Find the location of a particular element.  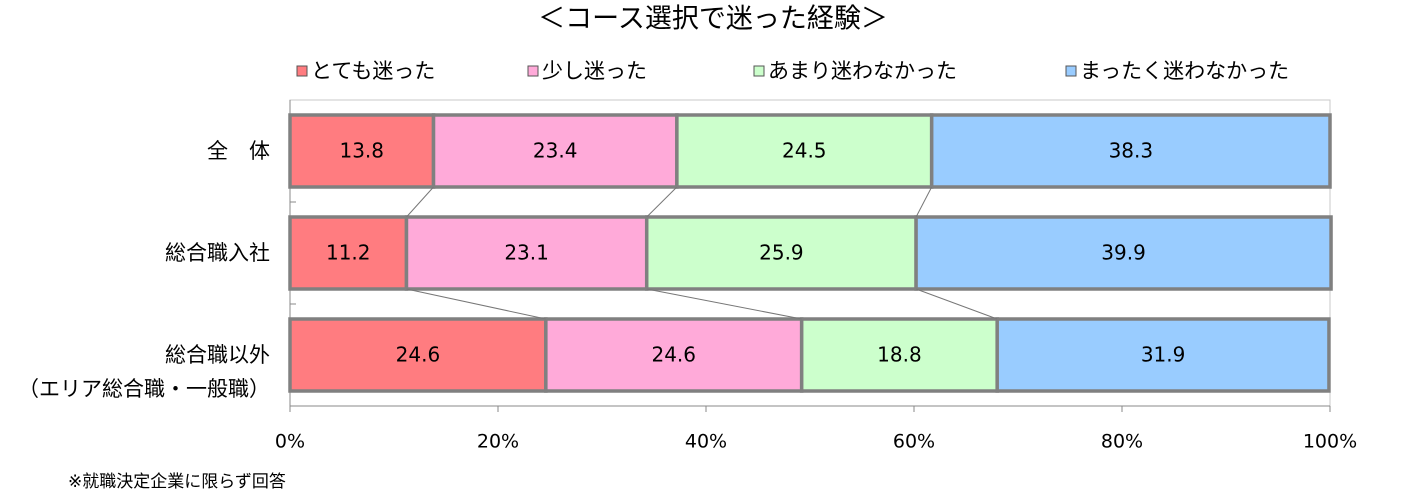

data-label: 23.4 is located at coordinates (555, 151).